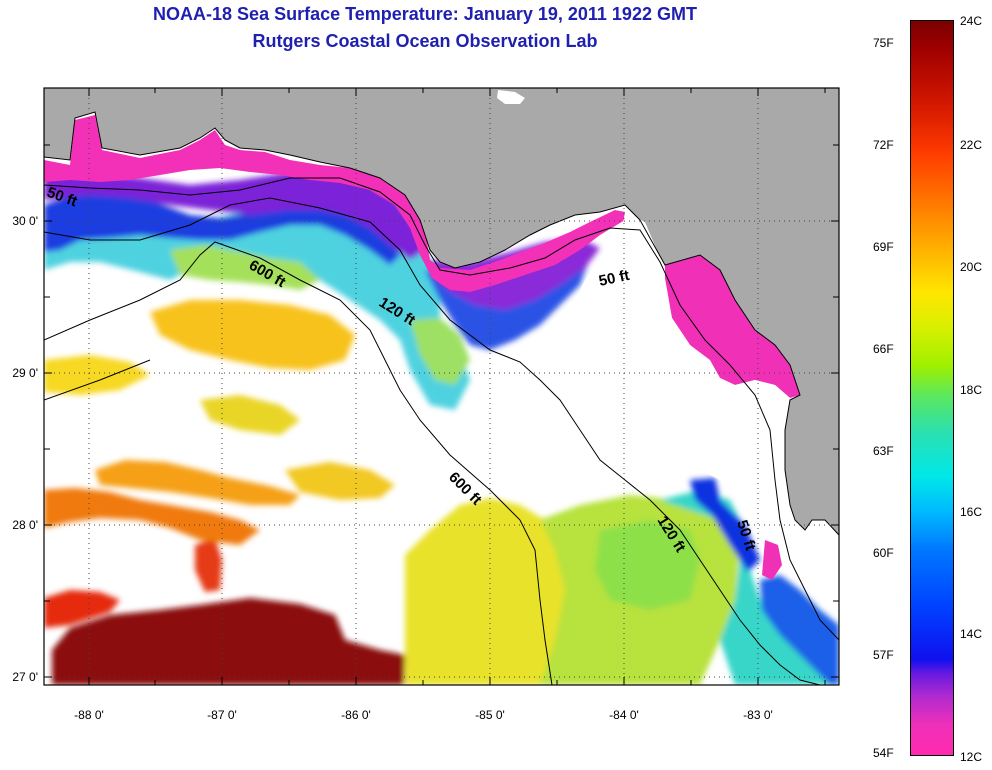 The image size is (992, 770). Describe the element at coordinates (971, 21) in the screenshot. I see `colorbar-c-label: 24C` at that location.